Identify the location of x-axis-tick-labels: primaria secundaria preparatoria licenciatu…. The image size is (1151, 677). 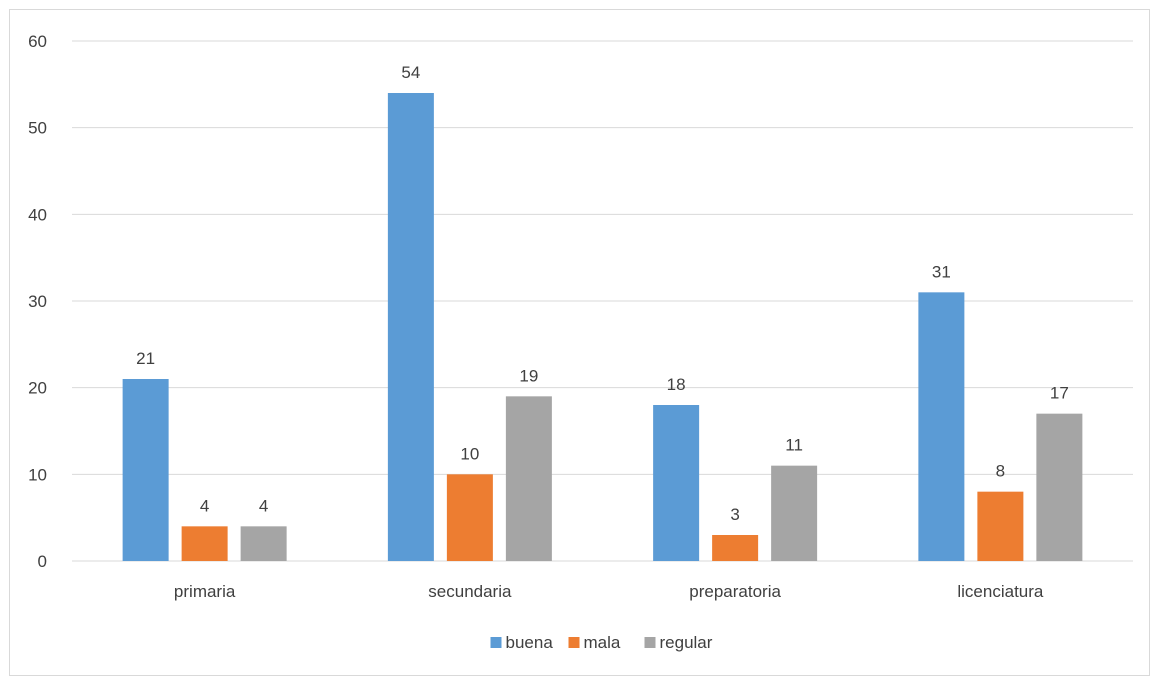
(609, 591).